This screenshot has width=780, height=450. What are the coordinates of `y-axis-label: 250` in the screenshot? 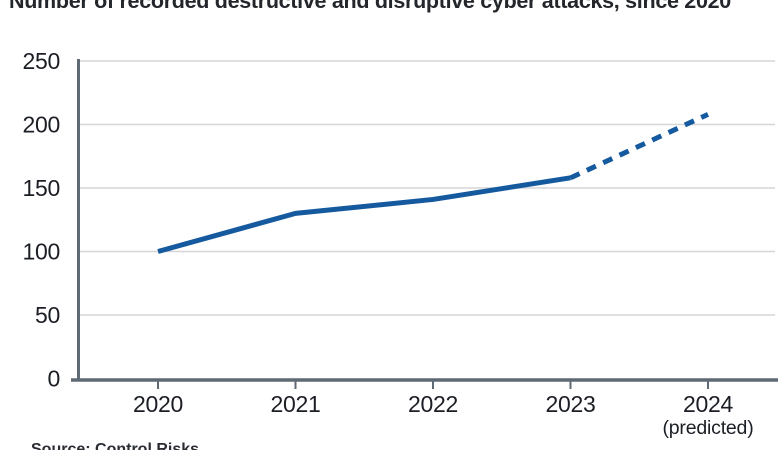 It's located at (41, 61).